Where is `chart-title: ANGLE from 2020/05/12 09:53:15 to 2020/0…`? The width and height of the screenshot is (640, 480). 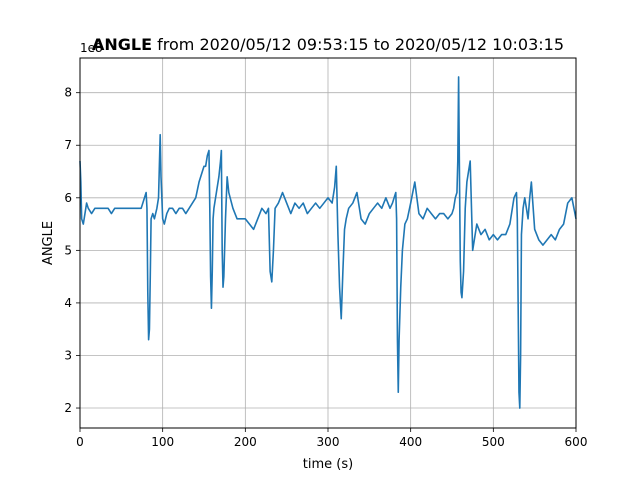
chart-title: ANGLE from 2020/05/12 09:53:15 to 2020/0… is located at coordinates (328, 44).